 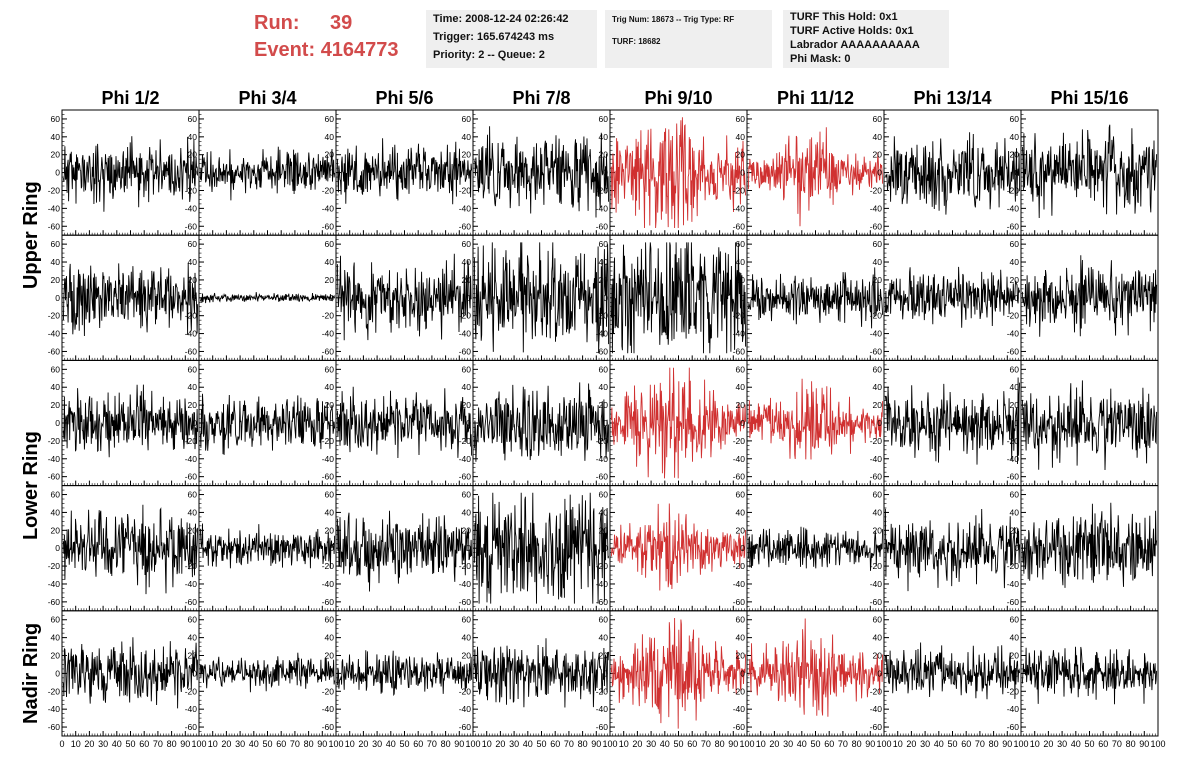 I want to click on column-header: Phi 3/4, so click(x=267, y=98).